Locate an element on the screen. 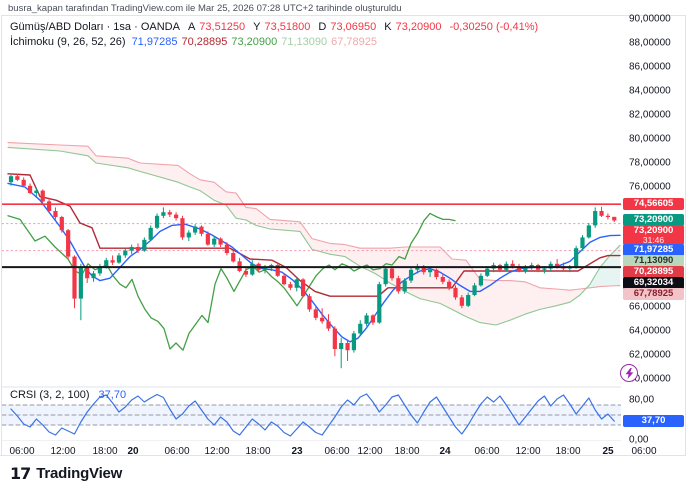  change-value: -0,30250 (-0,41%) is located at coordinates (494, 27).